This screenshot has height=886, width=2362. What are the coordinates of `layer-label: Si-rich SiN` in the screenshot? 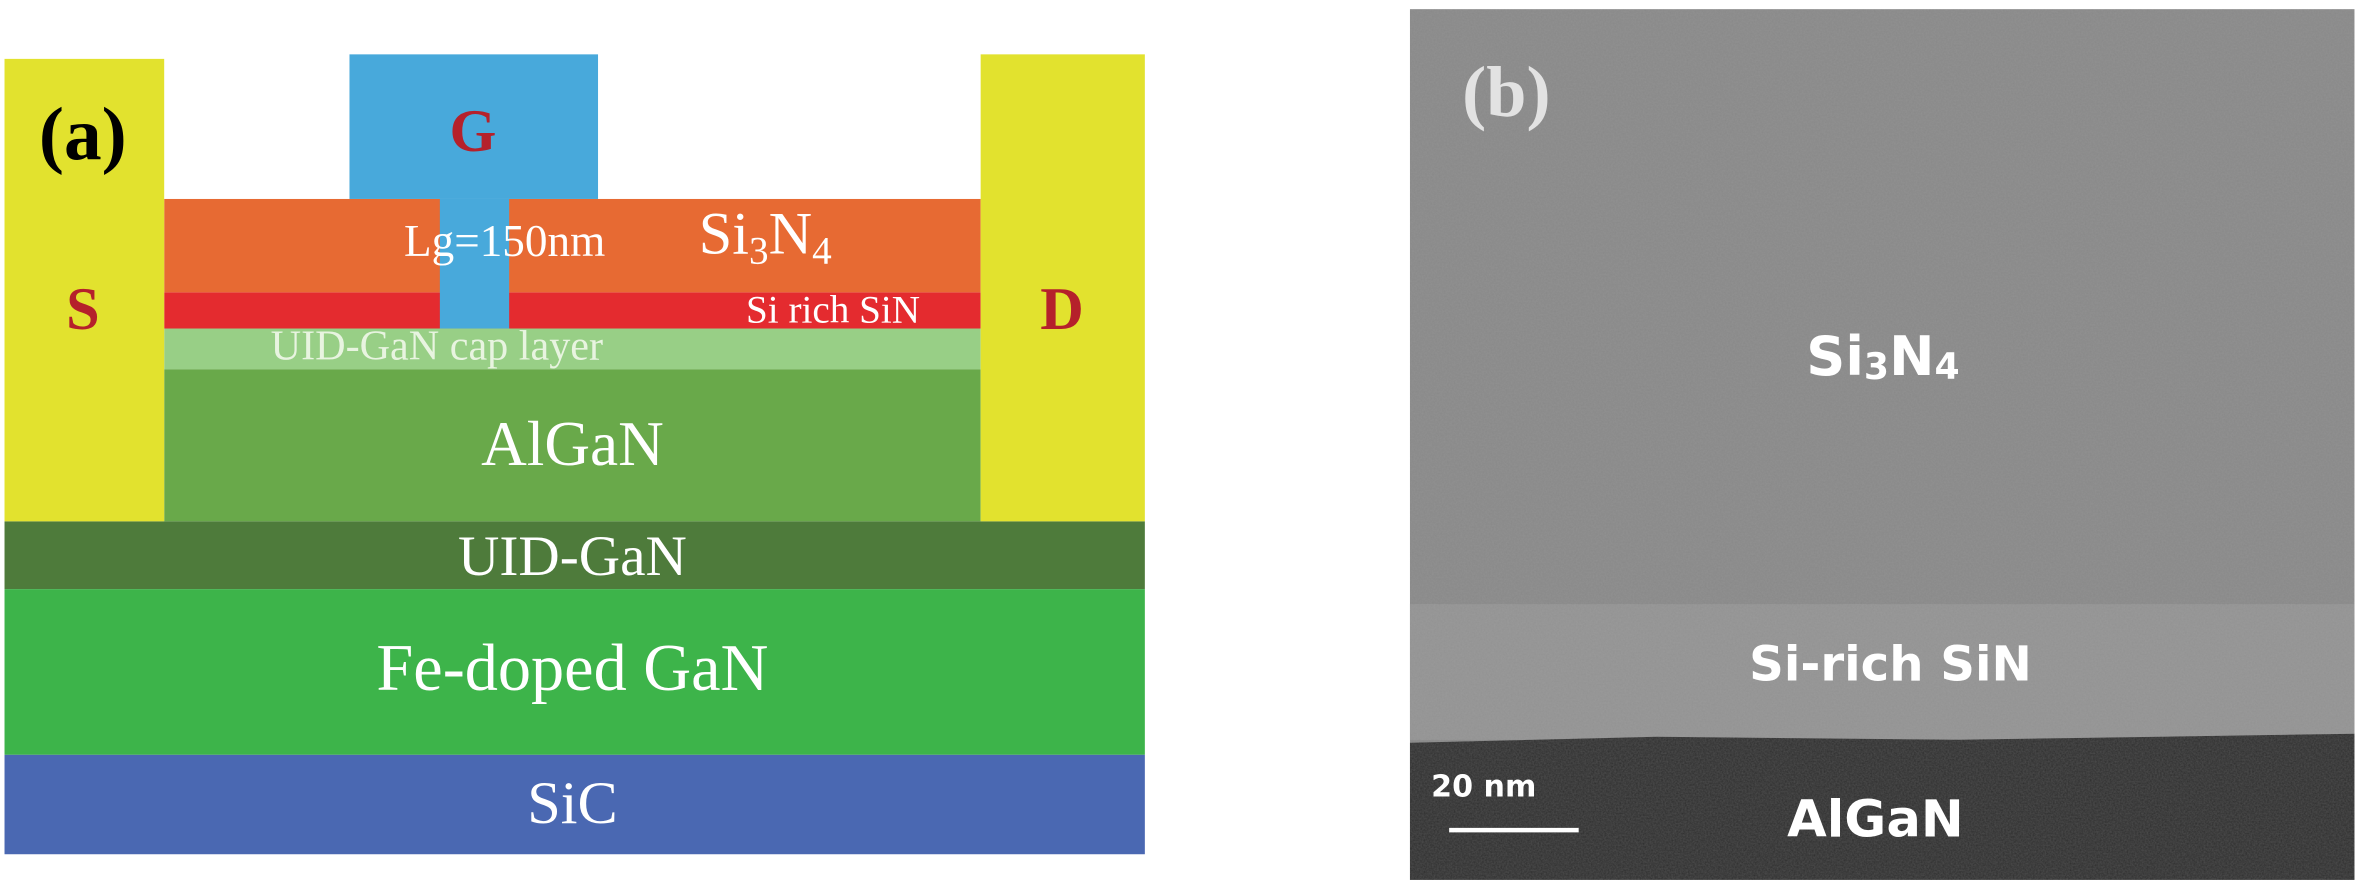 It's located at (1890, 664).